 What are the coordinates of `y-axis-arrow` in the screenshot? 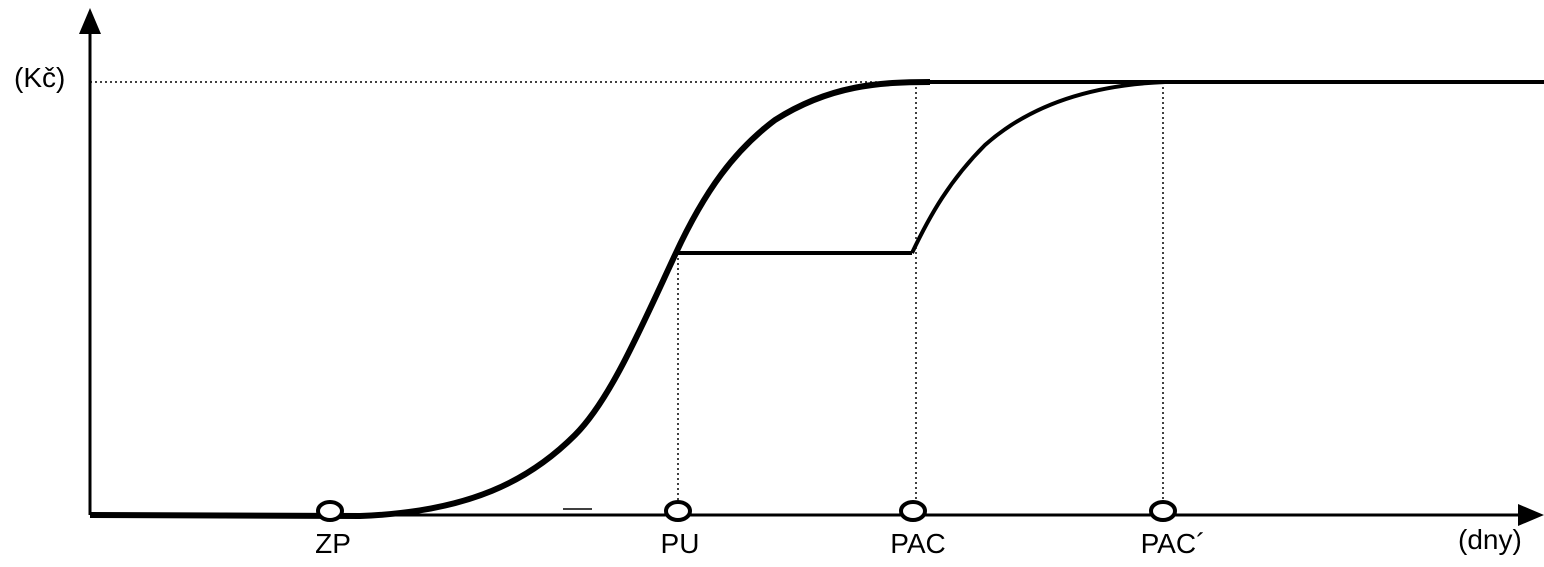 It's located at (90, 21).